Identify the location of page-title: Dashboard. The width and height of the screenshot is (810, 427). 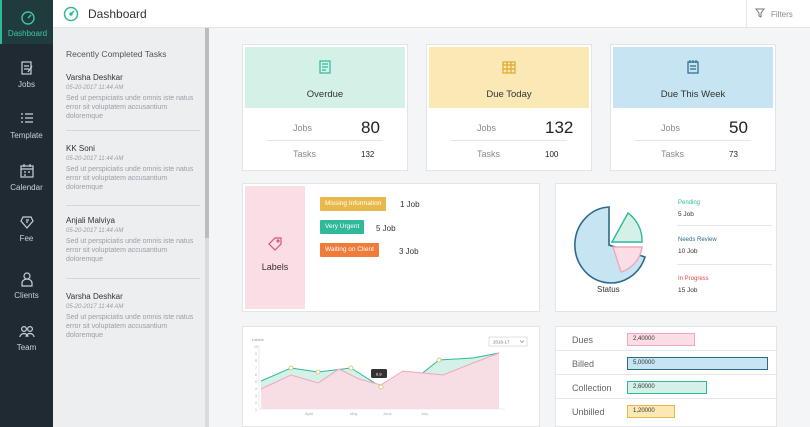
(117, 14).